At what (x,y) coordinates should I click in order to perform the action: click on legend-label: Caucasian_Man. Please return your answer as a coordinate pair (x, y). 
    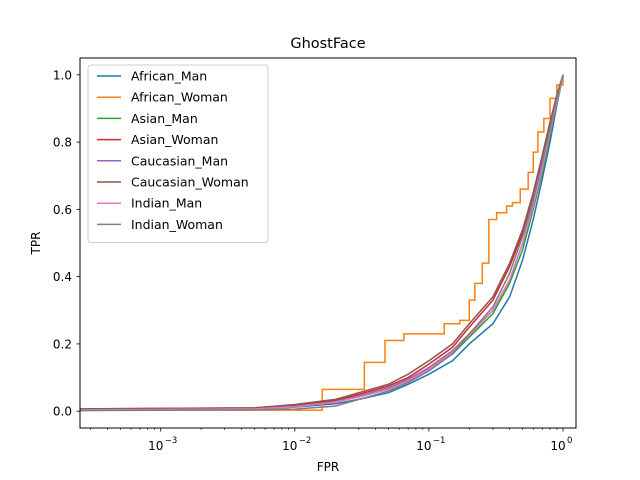
    Looking at the image, I should click on (179, 160).